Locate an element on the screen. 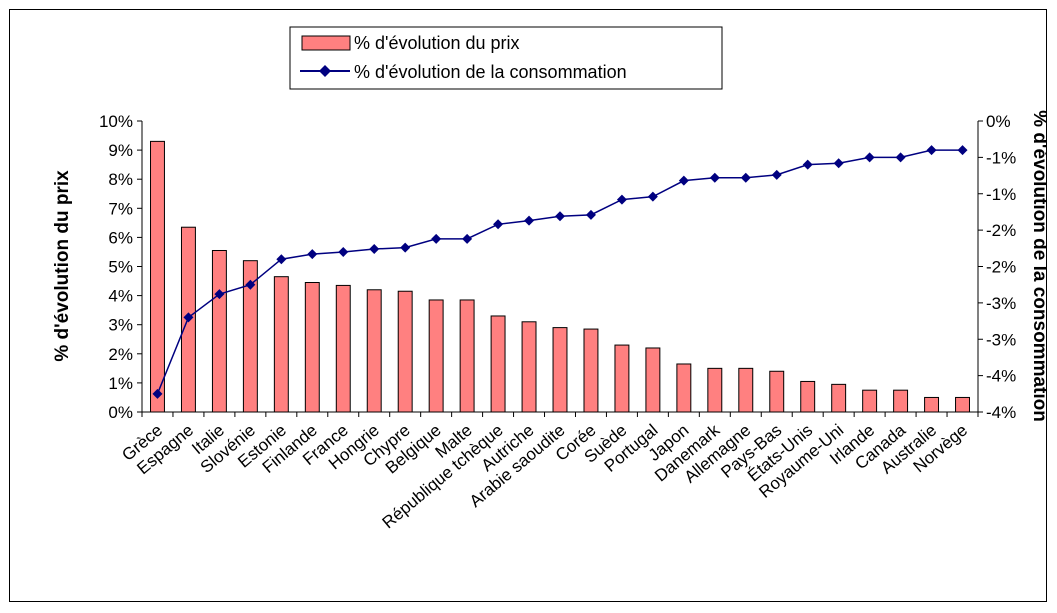 This screenshot has width=1057, height=613. y-left-tick-label: 6% is located at coordinates (120, 237).